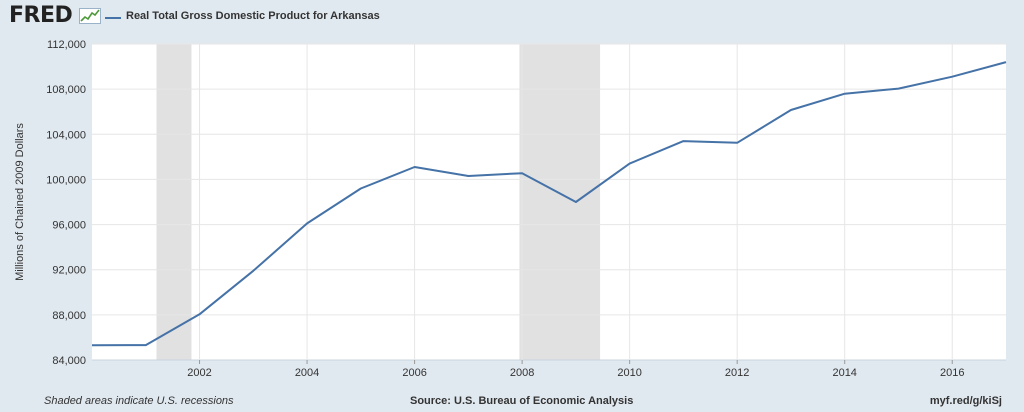 The height and width of the screenshot is (412, 1024). Describe the element at coordinates (522, 401) in the screenshot. I see `footer-source: Source: U.S. Bureau of Economic Analysis` at that location.